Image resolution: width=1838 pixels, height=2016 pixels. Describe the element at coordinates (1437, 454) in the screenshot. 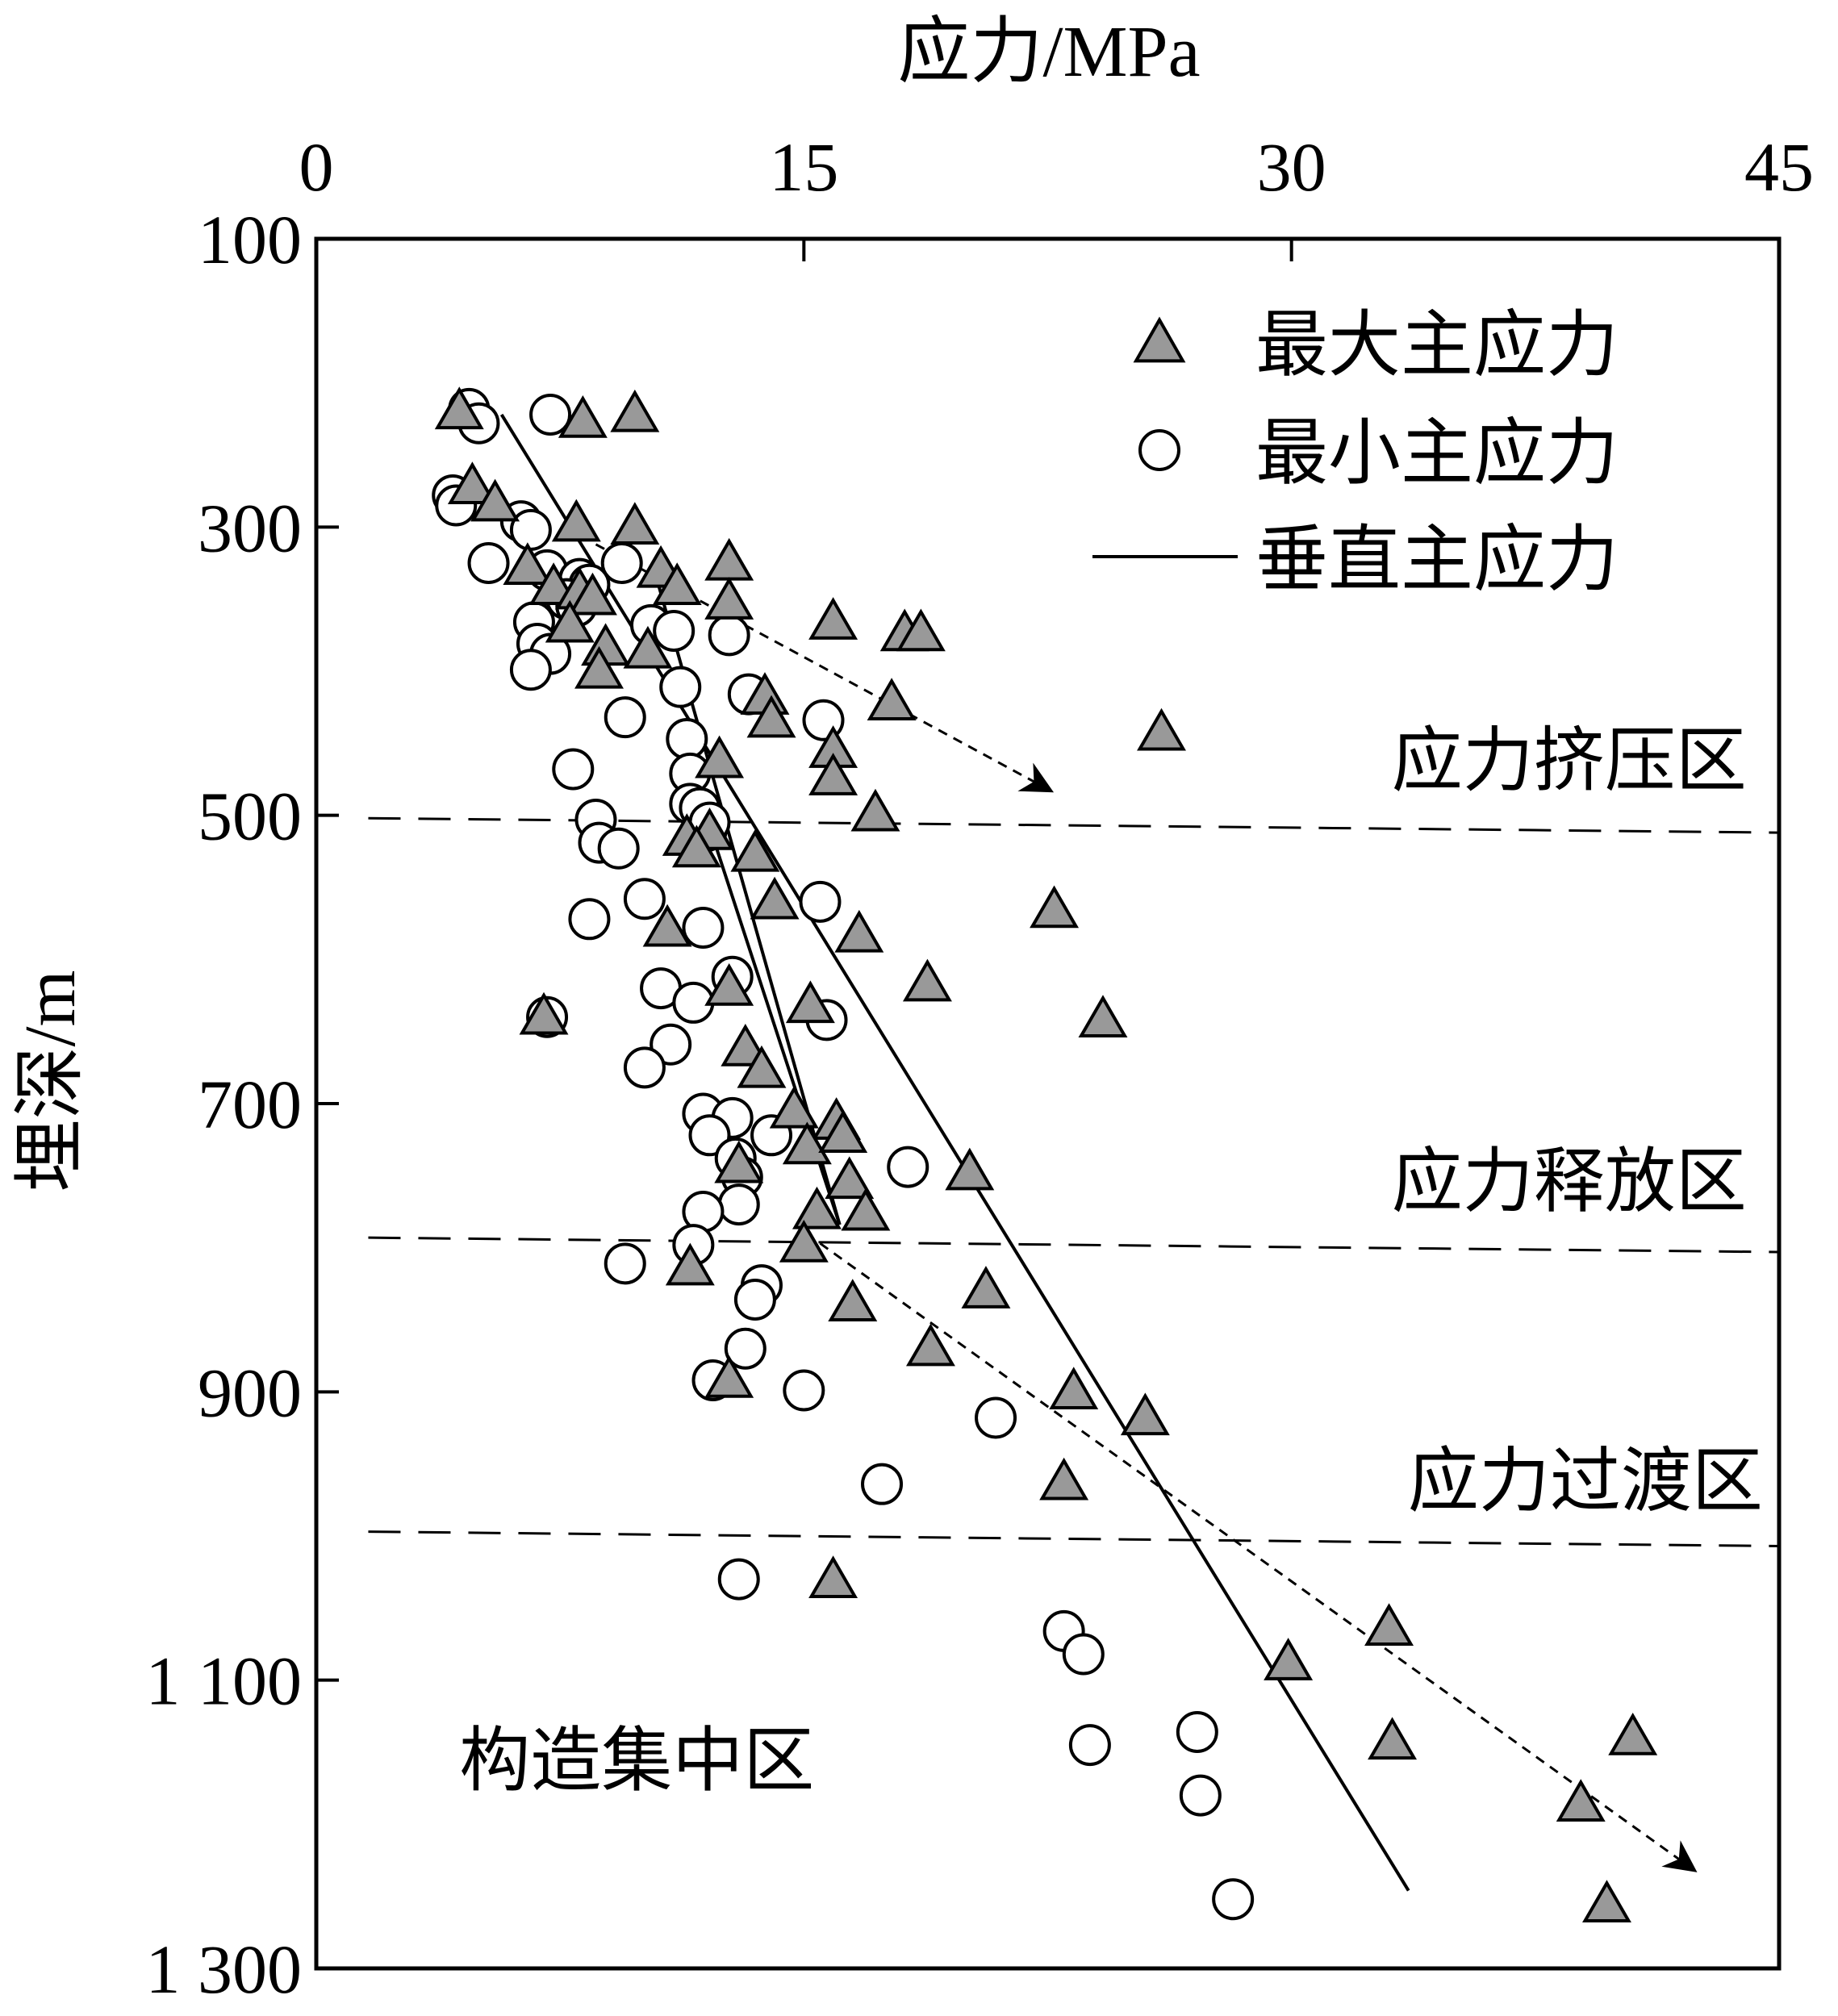

I see `legend-label-min-stress: 最小主应力` at that location.